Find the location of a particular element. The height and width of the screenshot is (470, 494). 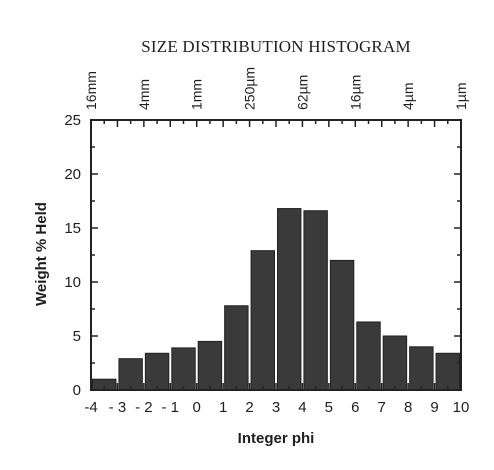

y-tick-label: 0 is located at coordinates (77, 390).